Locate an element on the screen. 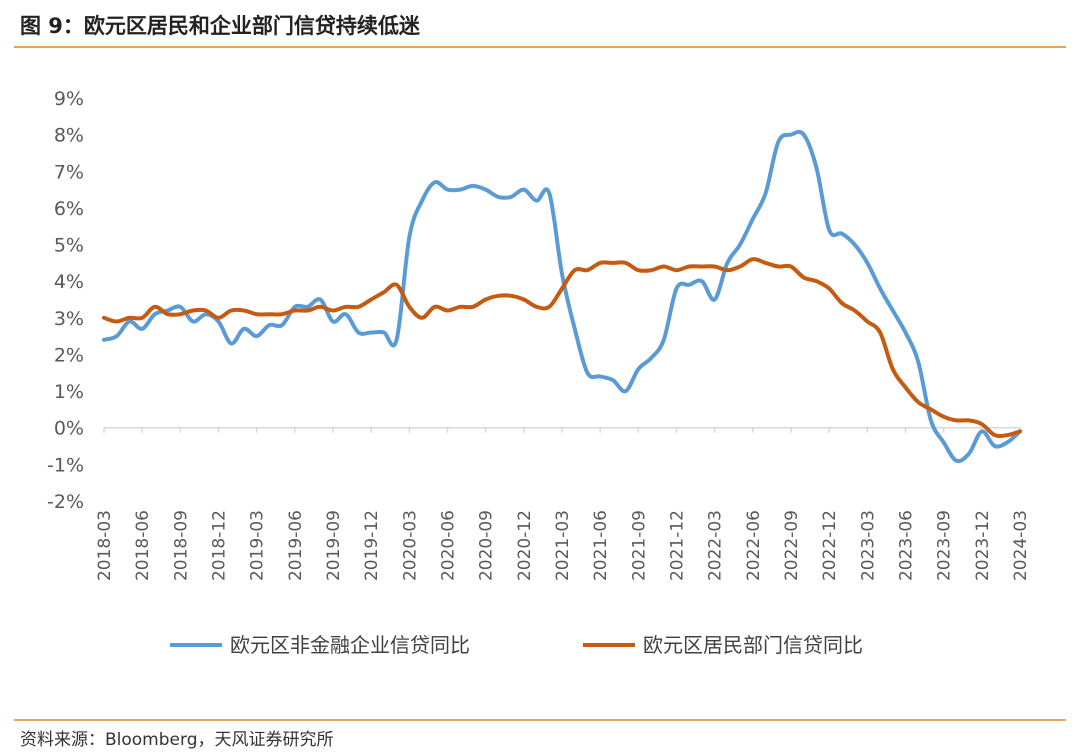  y-axis-ticks: 9% 8% 7% 6% 5% 4% 3% 2% 1% 0% -1% -2% is located at coordinates (65, 300).